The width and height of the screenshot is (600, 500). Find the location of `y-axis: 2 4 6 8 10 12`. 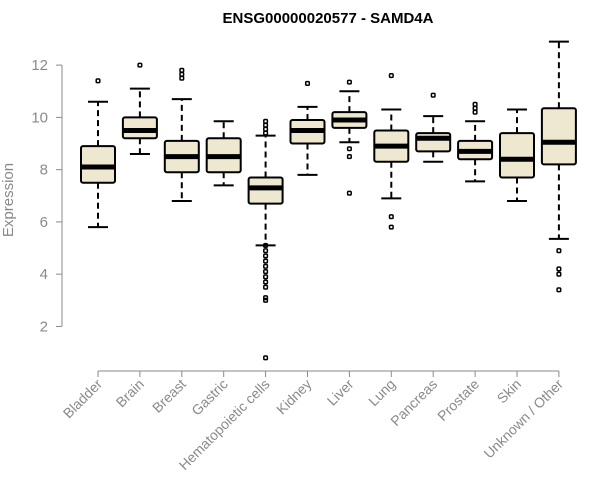

y-axis: 2 4 6 8 10 12 is located at coordinates (47, 196).